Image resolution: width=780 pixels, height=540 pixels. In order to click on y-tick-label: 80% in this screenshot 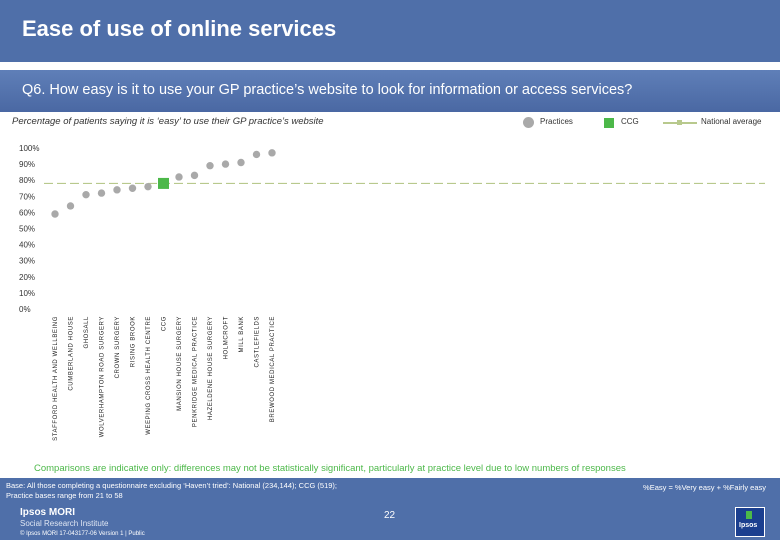, I will do `click(27, 180)`.